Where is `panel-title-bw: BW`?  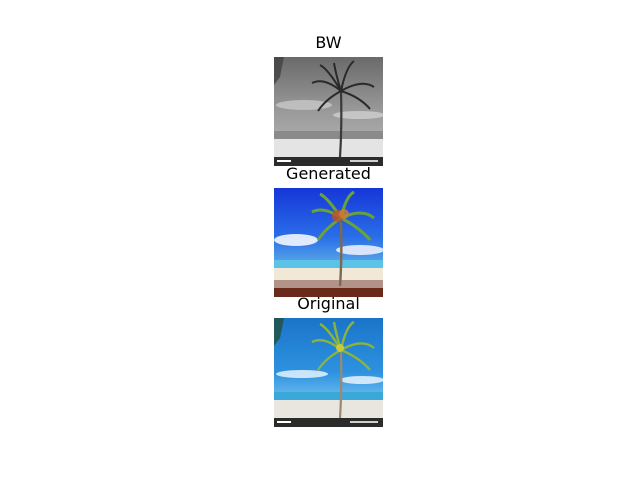 panel-title-bw: BW is located at coordinates (328, 42).